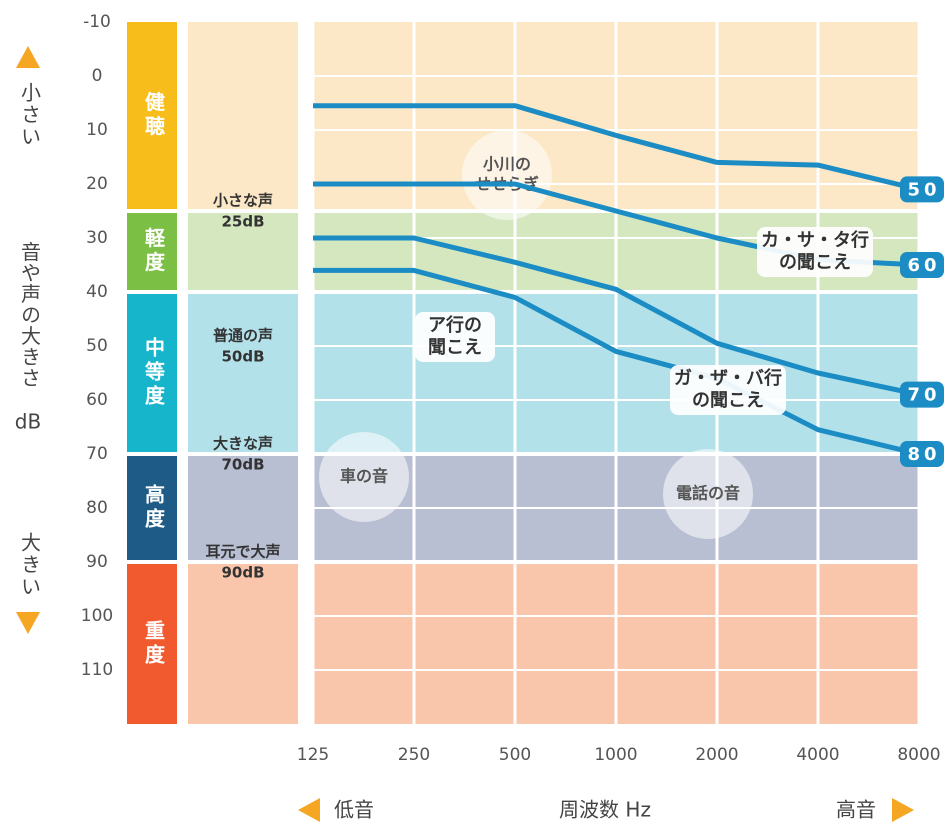  What do you see at coordinates (242, 552) in the screenshot?
I see `level-name: 耳元で大声` at bounding box center [242, 552].